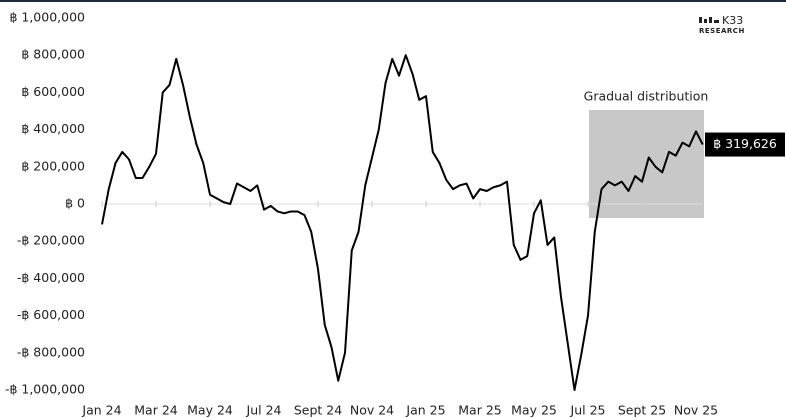  I want to click on y-tick-label: -฿ 200,000, so click(51, 240).